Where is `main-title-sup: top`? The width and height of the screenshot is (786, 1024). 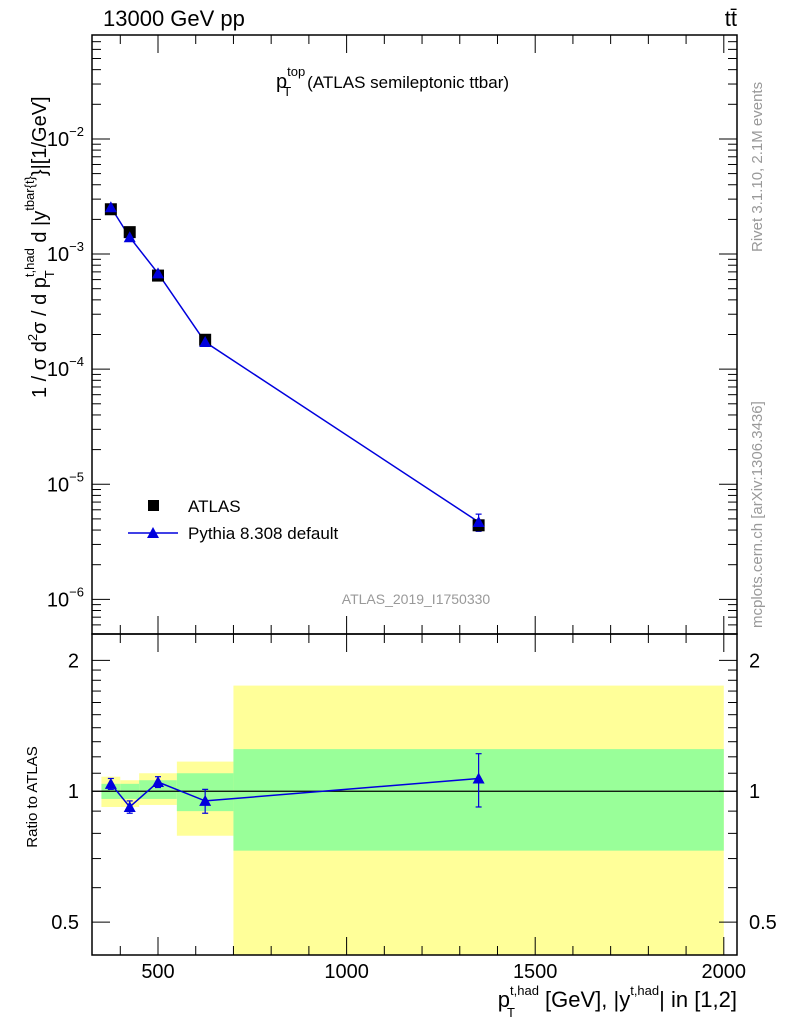 main-title-sup: top is located at coordinates (296, 71).